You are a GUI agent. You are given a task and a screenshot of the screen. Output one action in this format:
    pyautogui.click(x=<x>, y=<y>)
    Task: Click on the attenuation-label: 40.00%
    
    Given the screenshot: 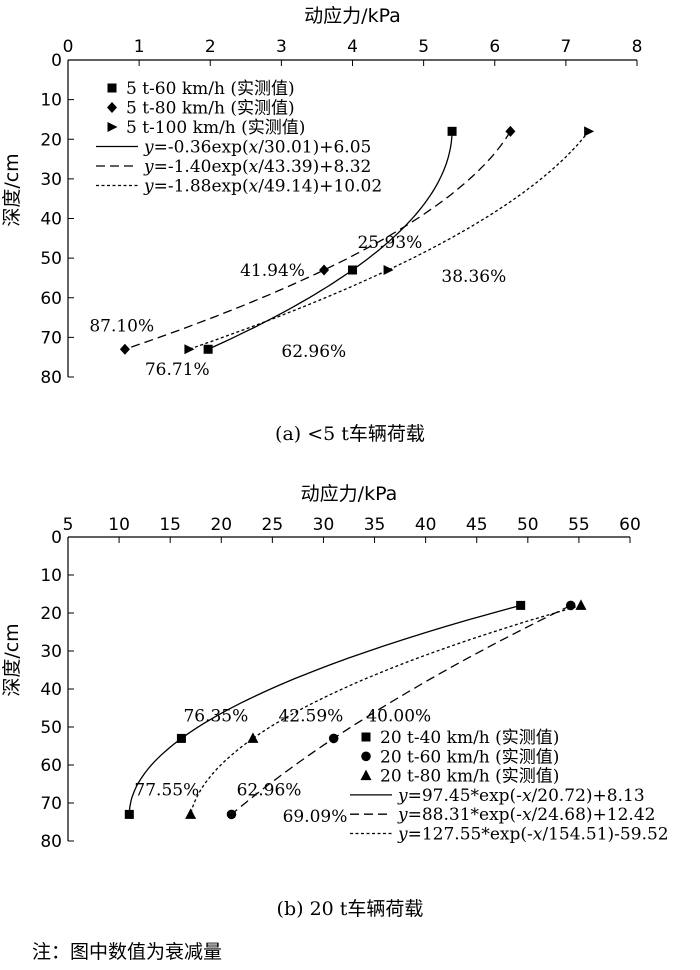 What is the action you would take?
    pyautogui.click(x=398, y=716)
    